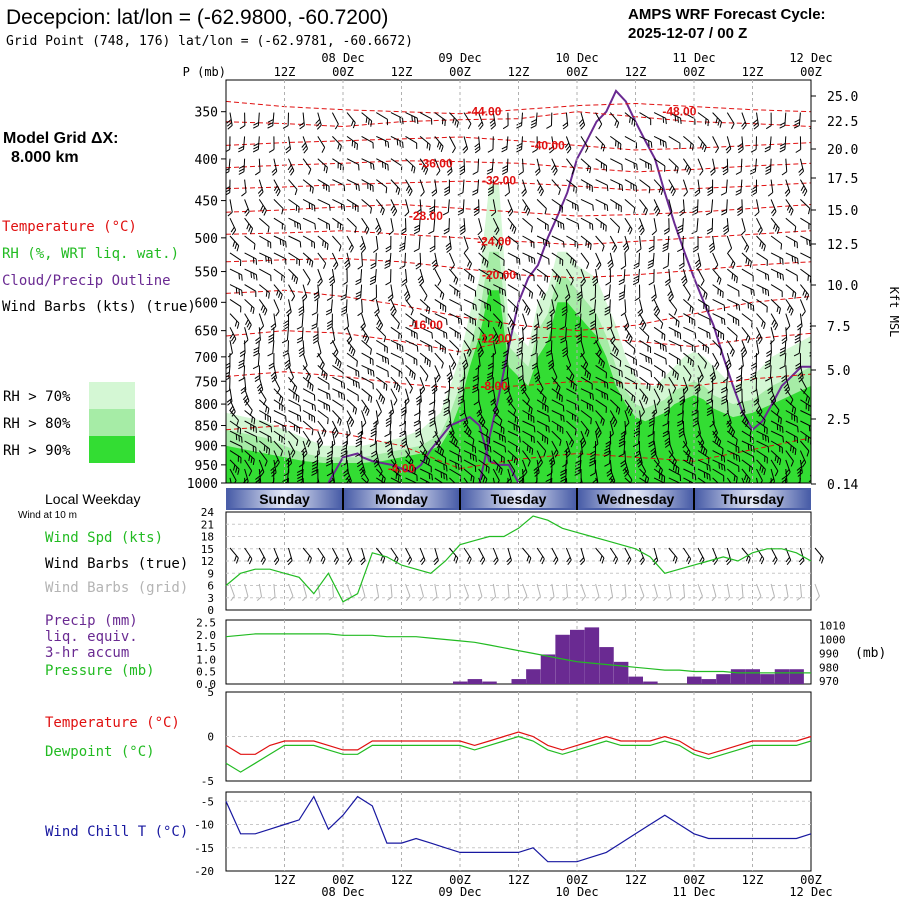  I want to click on chill-y-tick: -20, so click(204, 871).